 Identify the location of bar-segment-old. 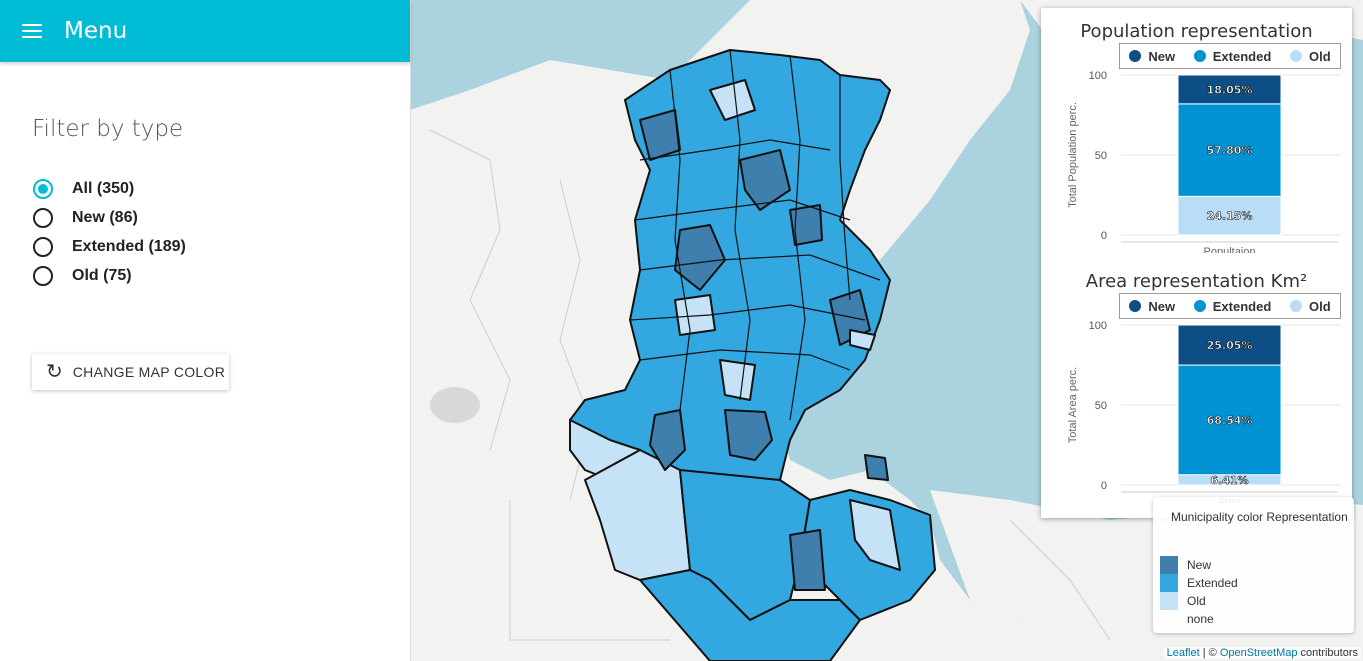
(1229, 215).